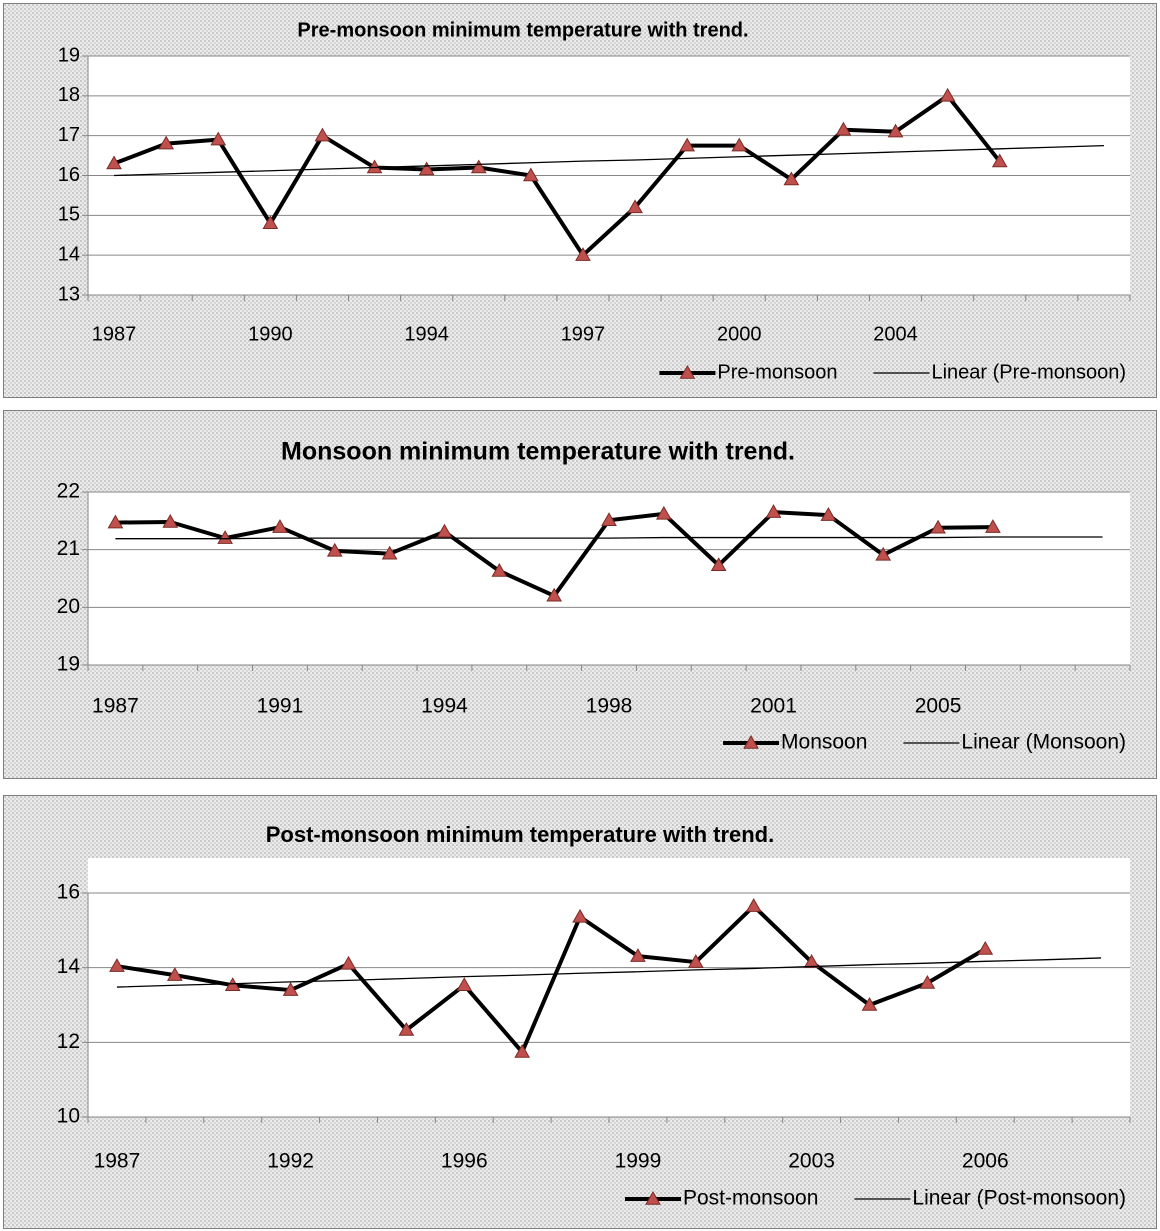  What do you see at coordinates (69, 215) in the screenshot?
I see `y-tick-label: 15` at bounding box center [69, 215].